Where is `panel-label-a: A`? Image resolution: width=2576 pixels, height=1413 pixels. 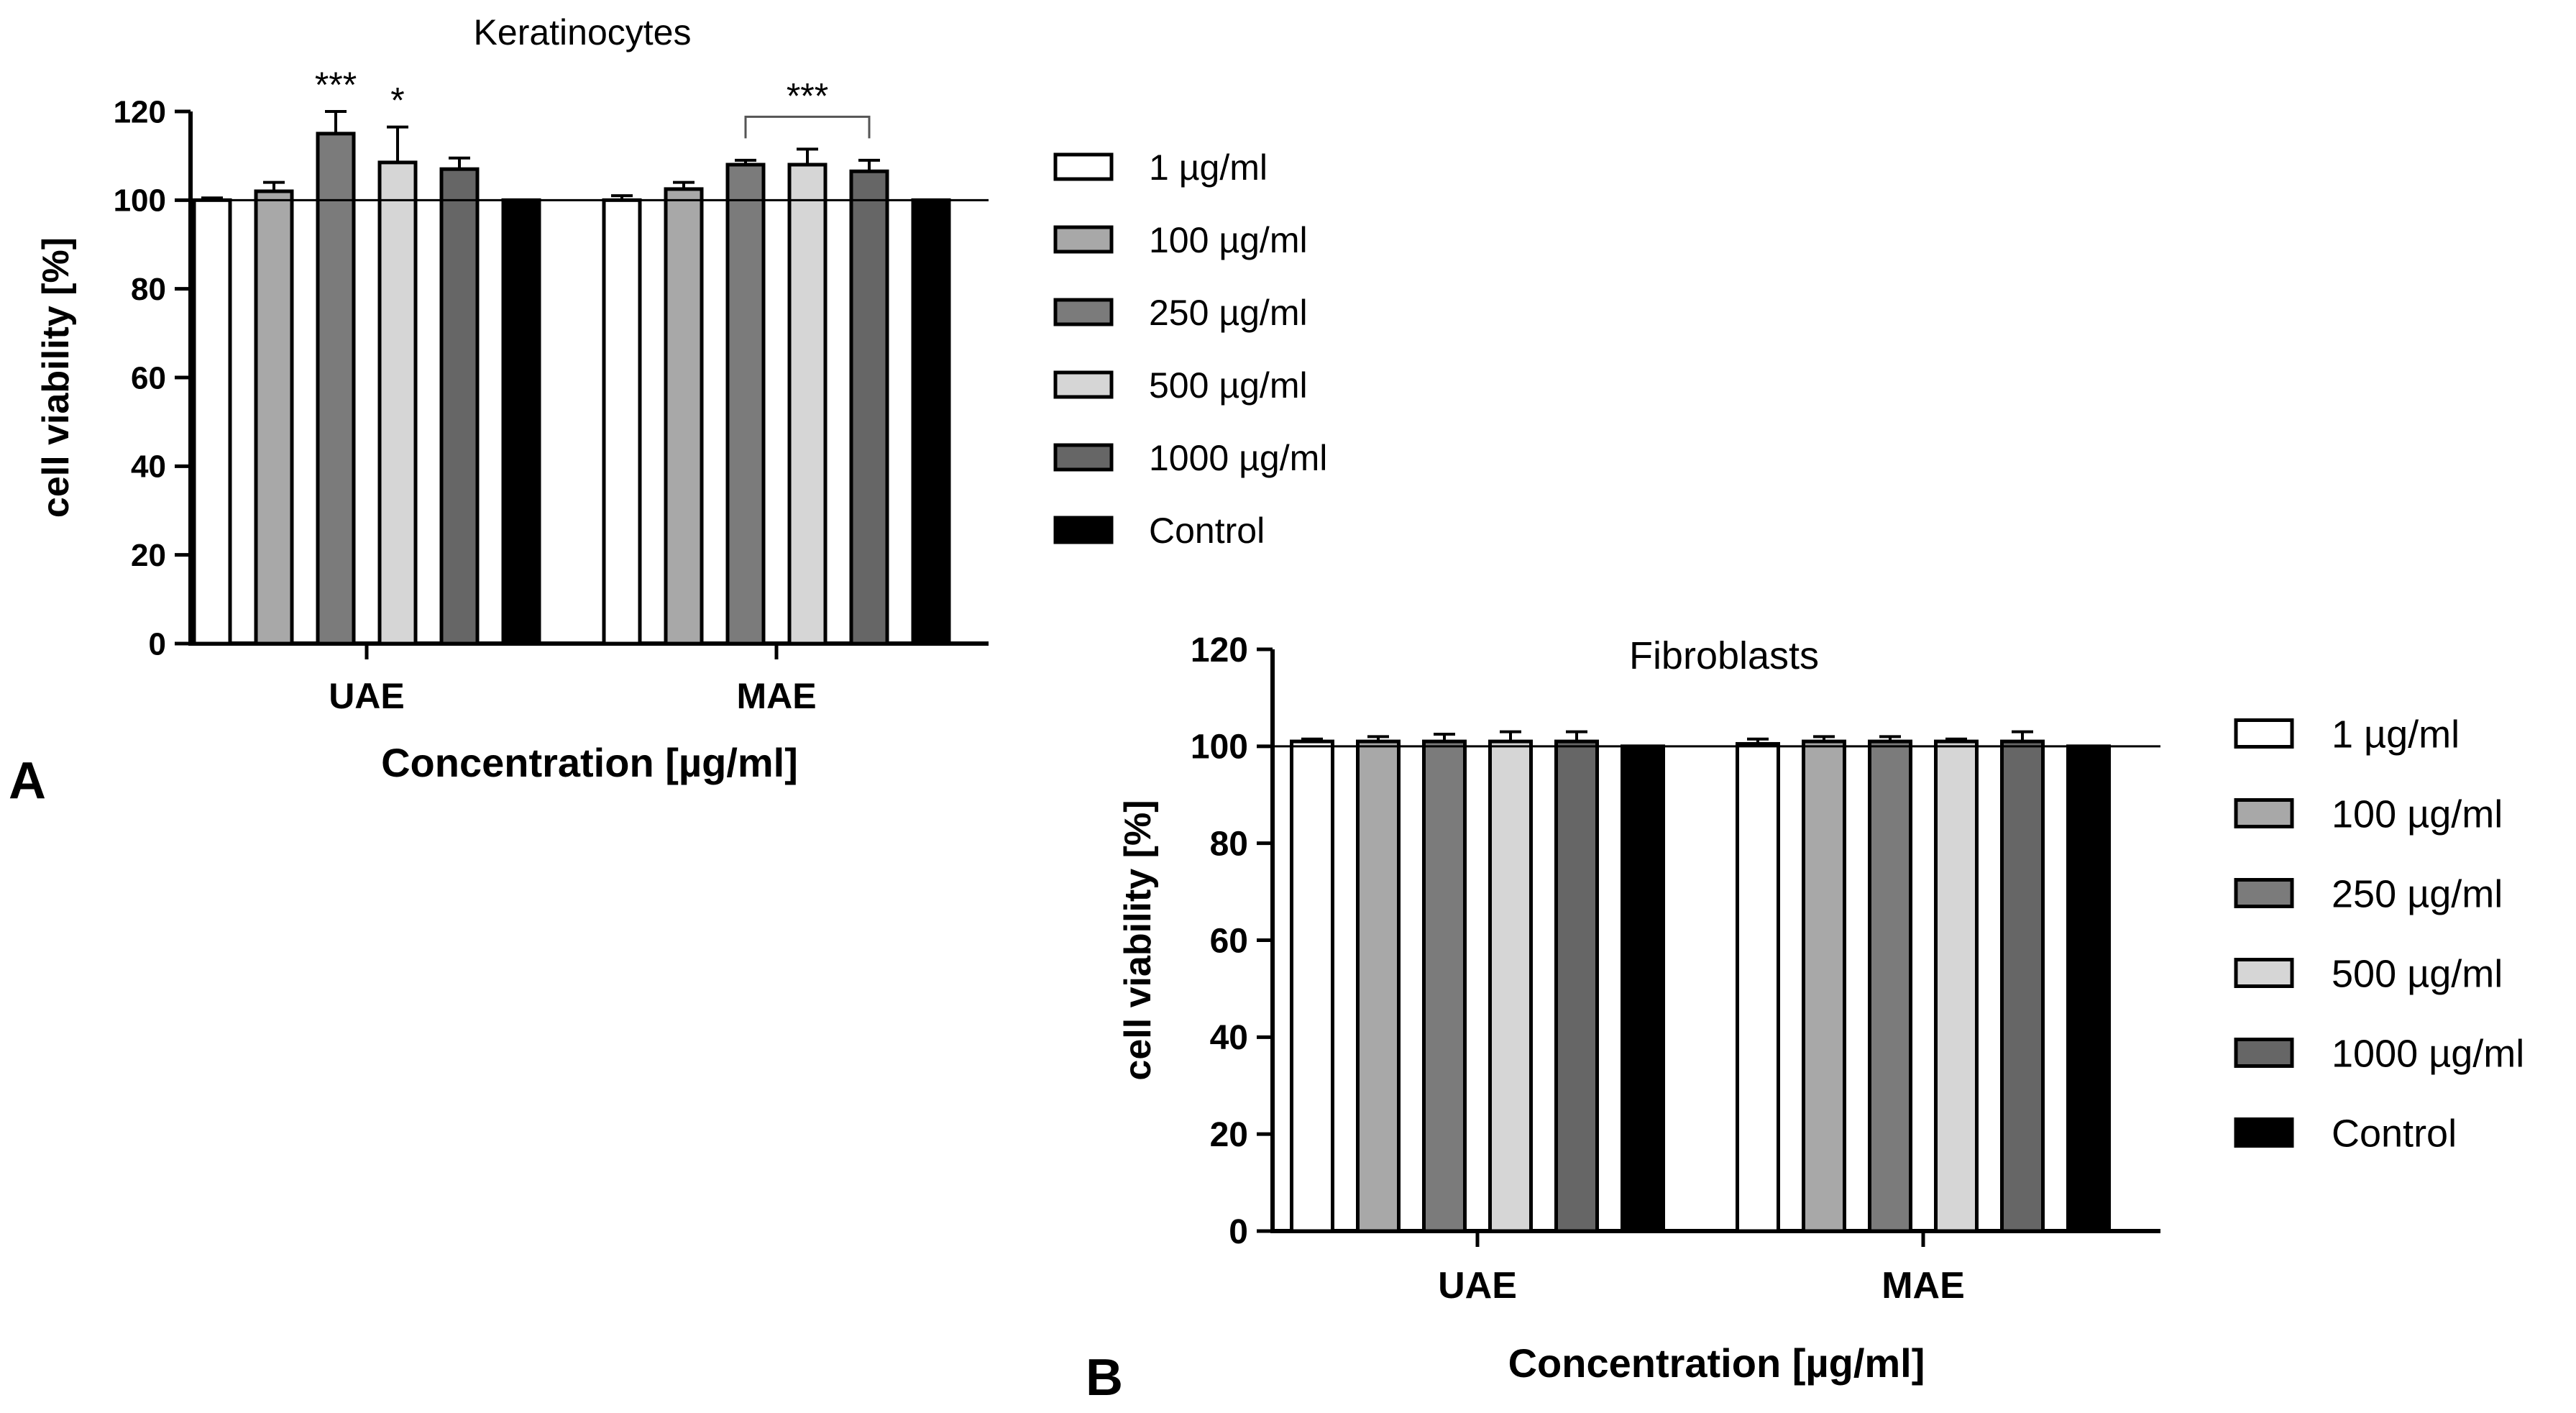 panel-label-a: A is located at coordinates (27, 781).